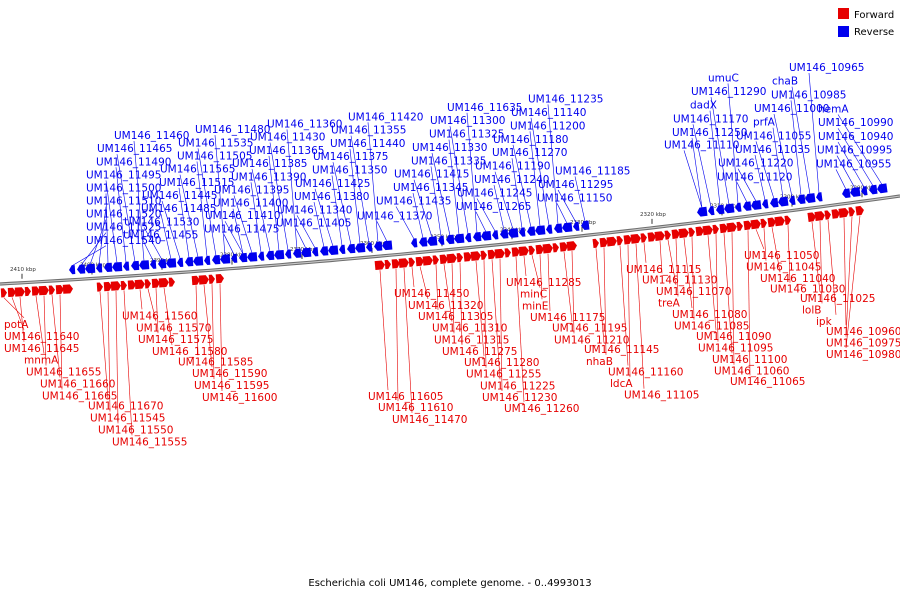  I want to click on legend: Forward Reverse, so click(866, 23).